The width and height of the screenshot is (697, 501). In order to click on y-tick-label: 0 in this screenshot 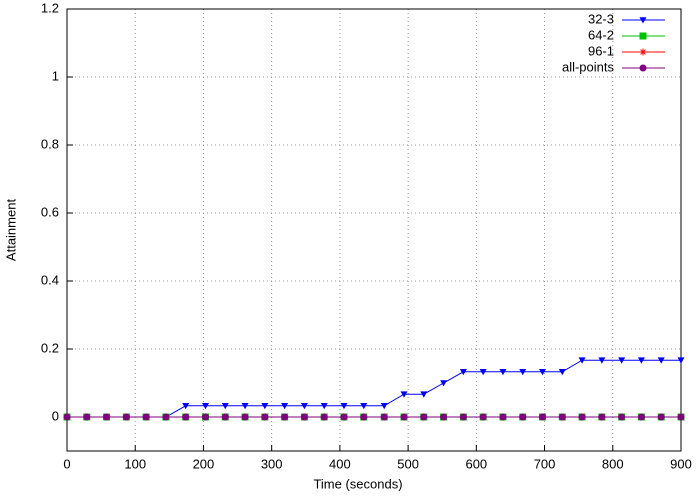, I will do `click(55, 415)`.